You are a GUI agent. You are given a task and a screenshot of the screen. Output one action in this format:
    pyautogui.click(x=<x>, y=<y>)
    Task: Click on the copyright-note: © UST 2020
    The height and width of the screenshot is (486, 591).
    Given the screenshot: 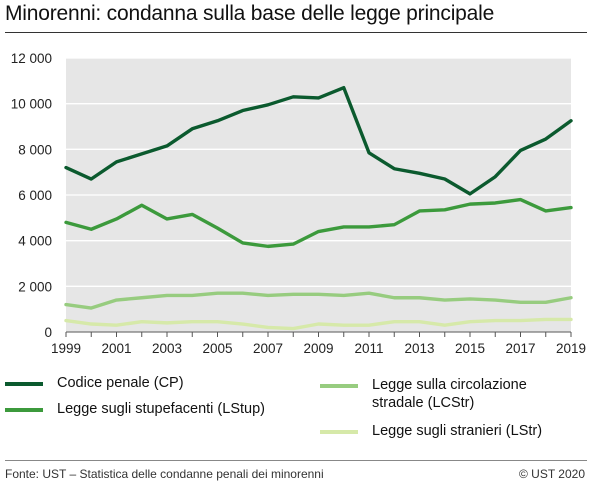 What is the action you would take?
    pyautogui.click(x=552, y=474)
    